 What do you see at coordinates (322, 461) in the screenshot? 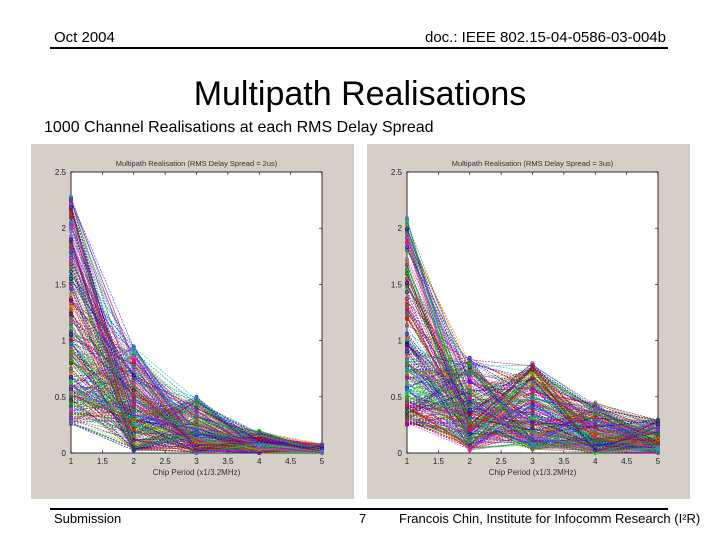
I see `x-tick-label: 5` at bounding box center [322, 461].